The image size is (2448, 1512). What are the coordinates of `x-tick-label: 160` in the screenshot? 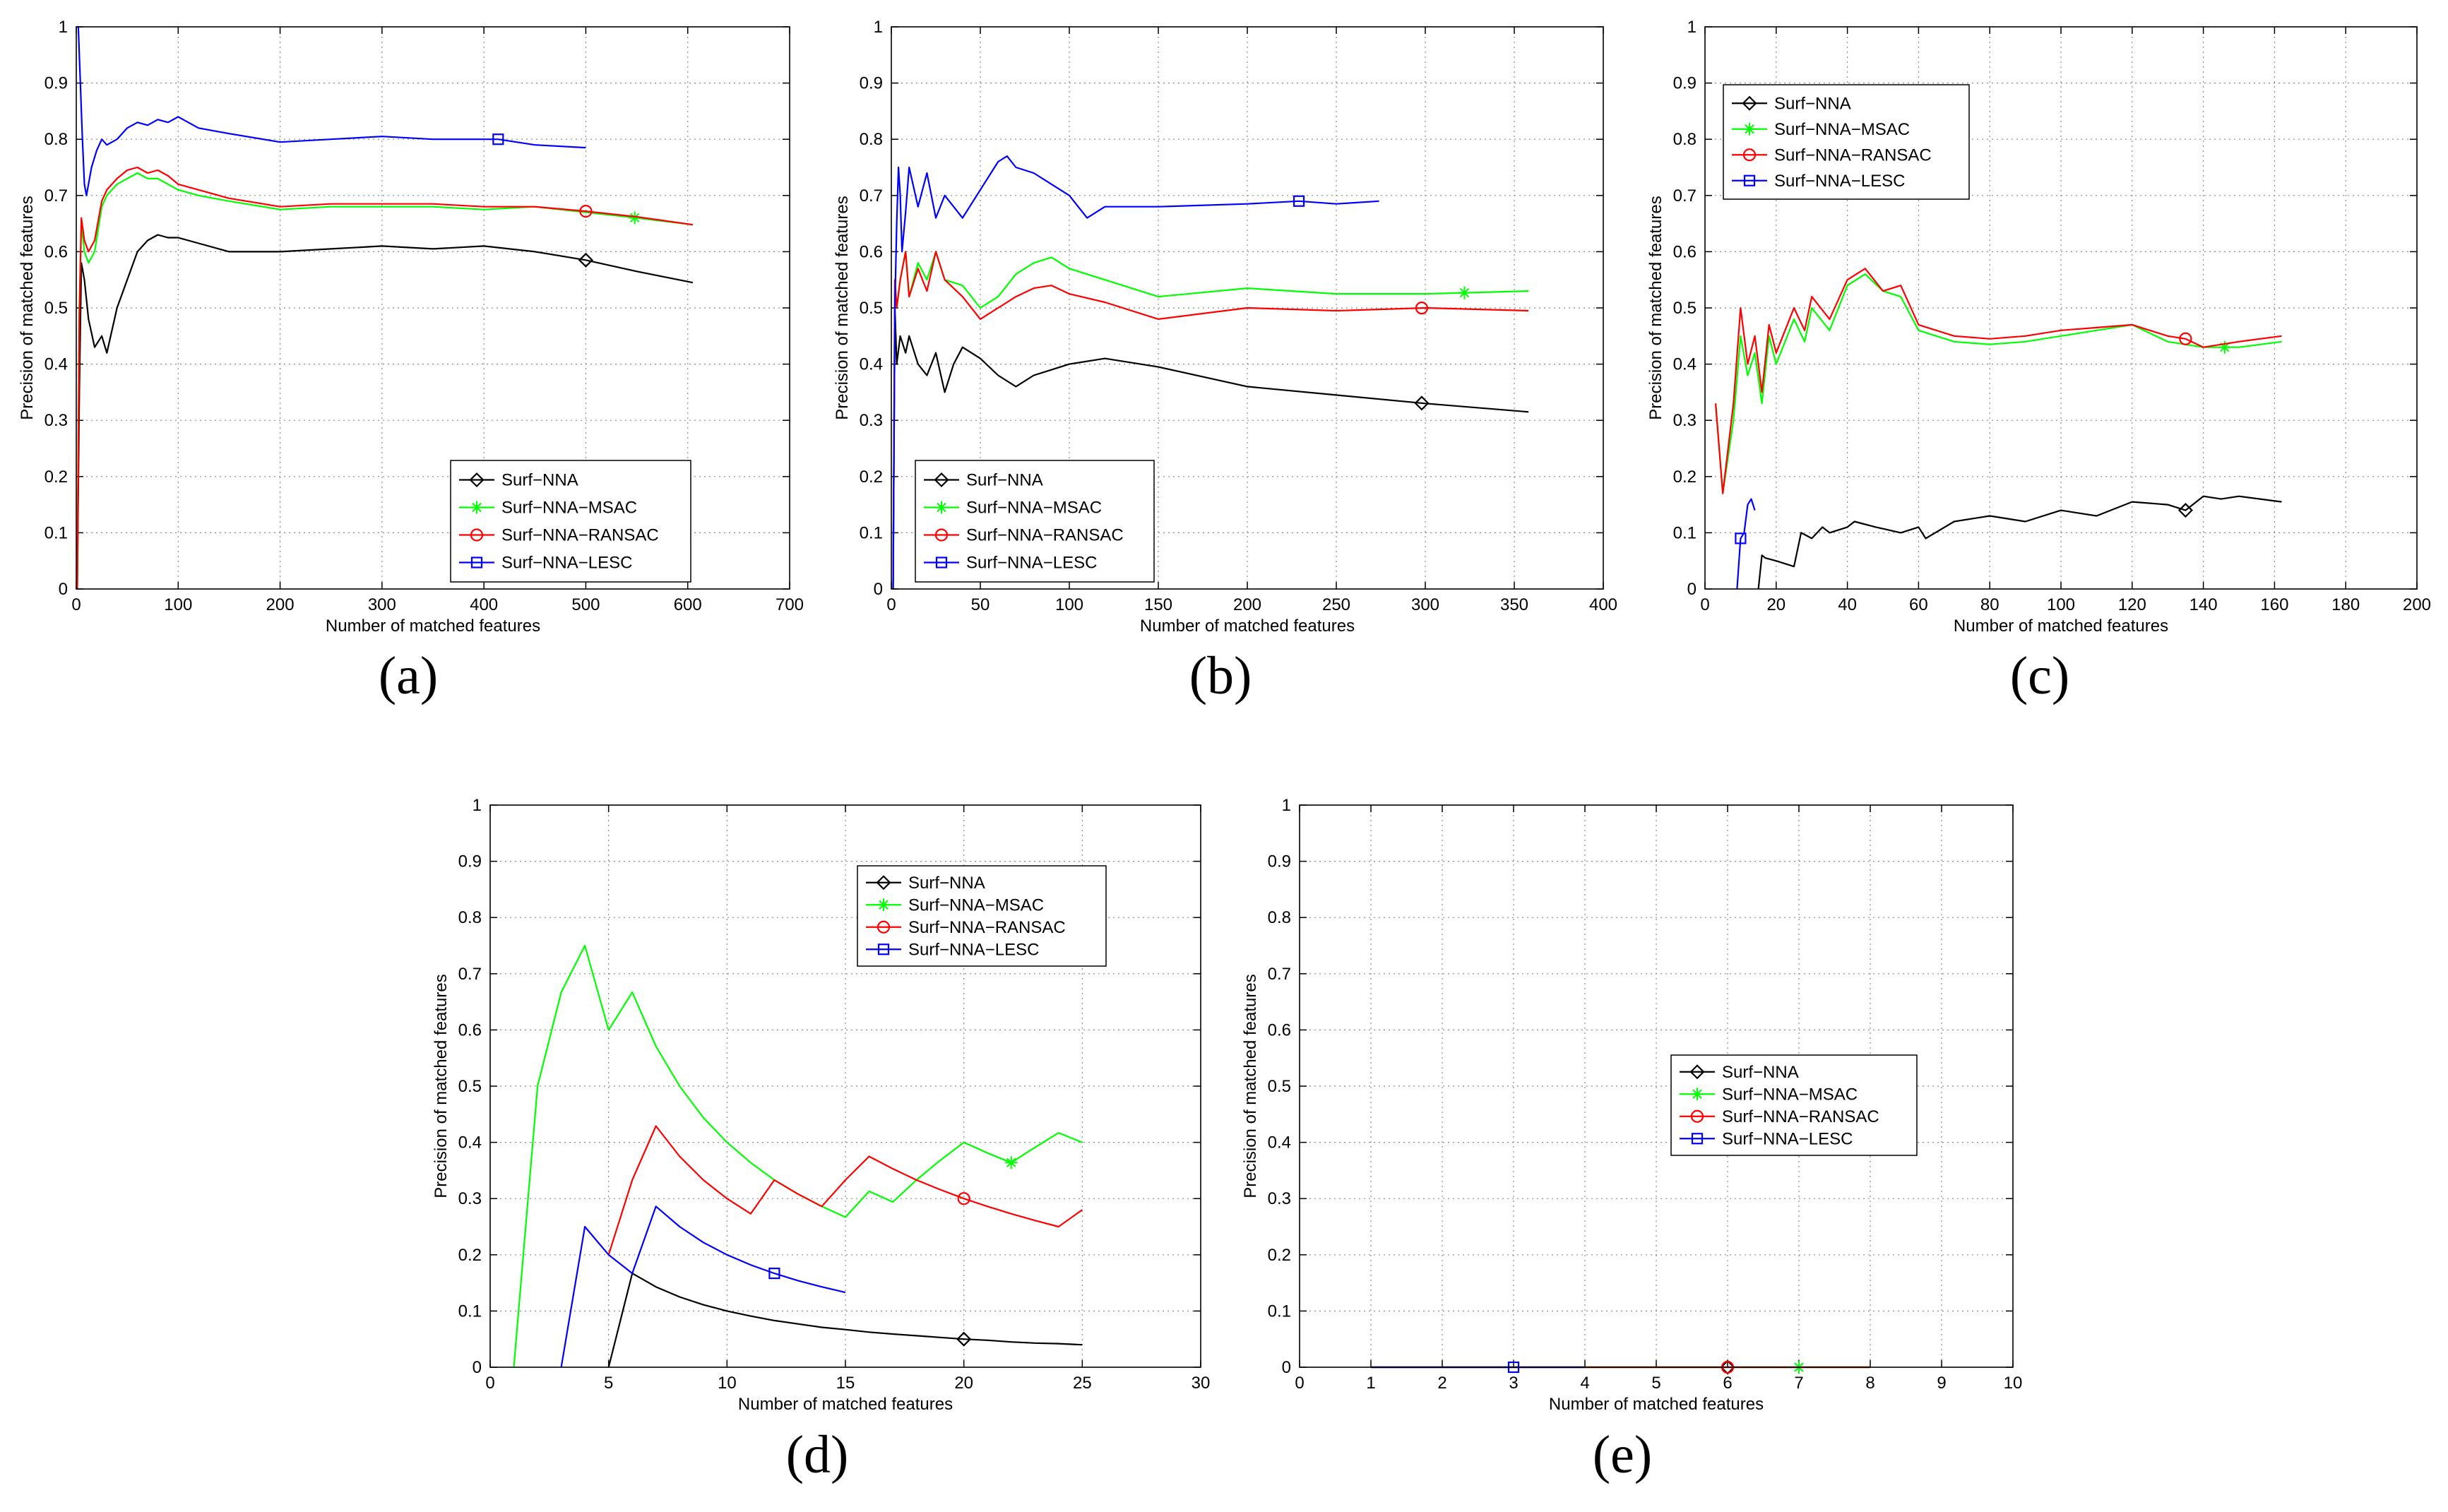 It's located at (2274, 604).